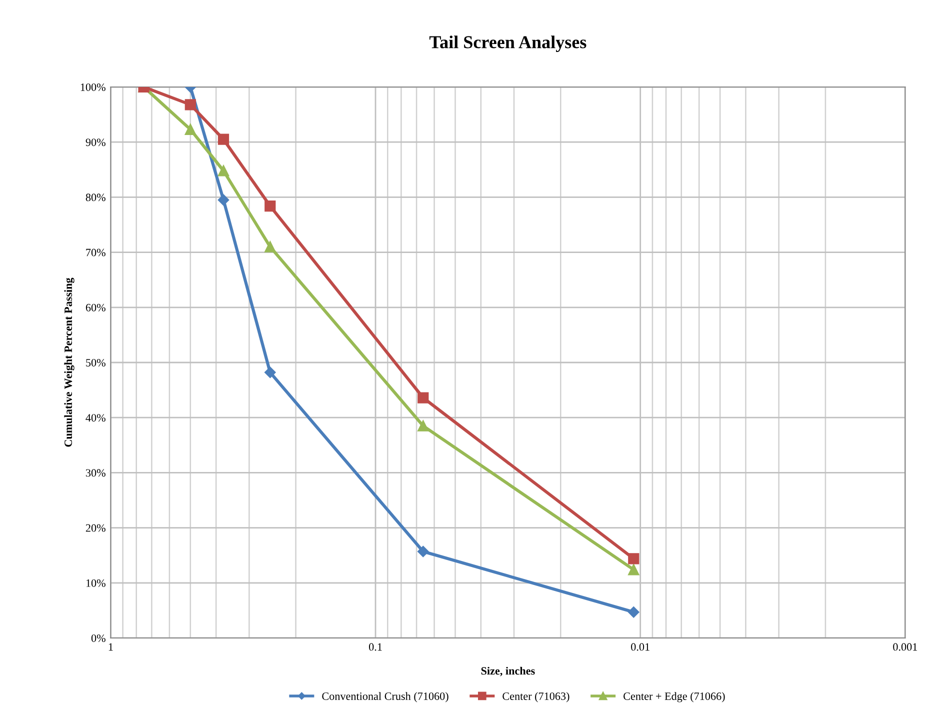 The image size is (938, 725). What do you see at coordinates (640, 647) in the screenshot?
I see `x-tick-label: 0.01` at bounding box center [640, 647].